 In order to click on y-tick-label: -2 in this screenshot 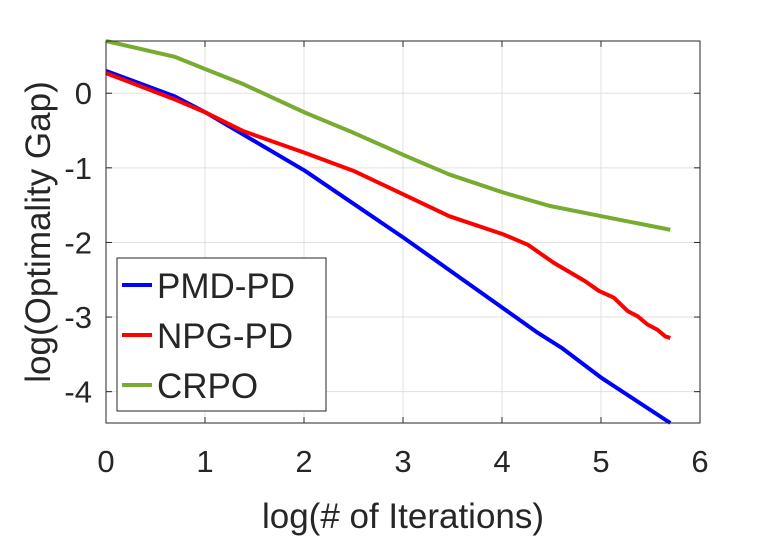, I will do `click(78, 242)`.